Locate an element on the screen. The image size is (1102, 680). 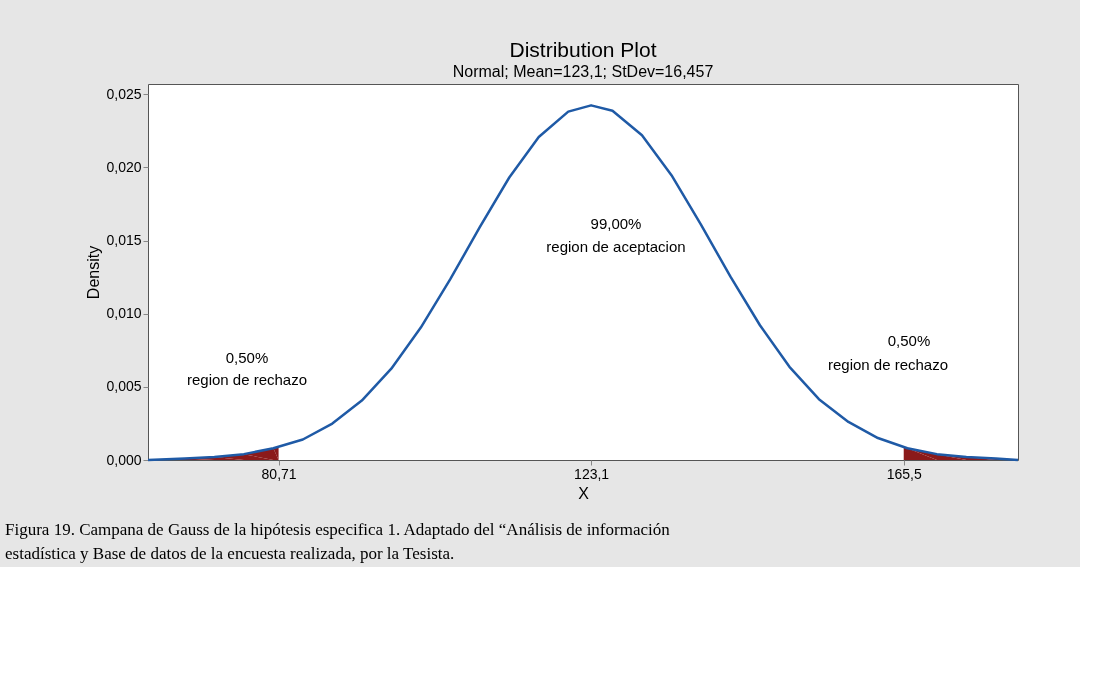
chart-title: Distribution Plot is located at coordinates (583, 49).